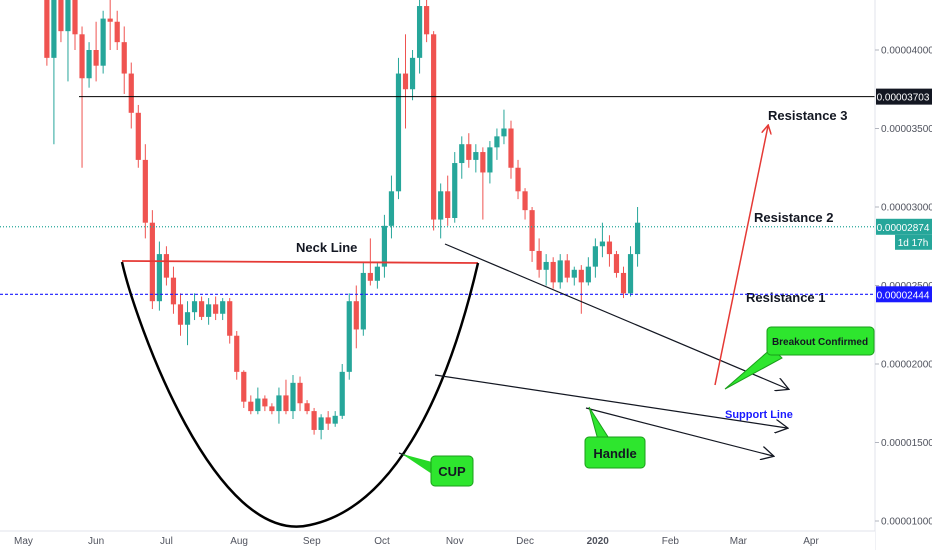 The width and height of the screenshot is (932, 550). What do you see at coordinates (741, 256) in the screenshot?
I see `breakout-target-arrow` at bounding box center [741, 256].